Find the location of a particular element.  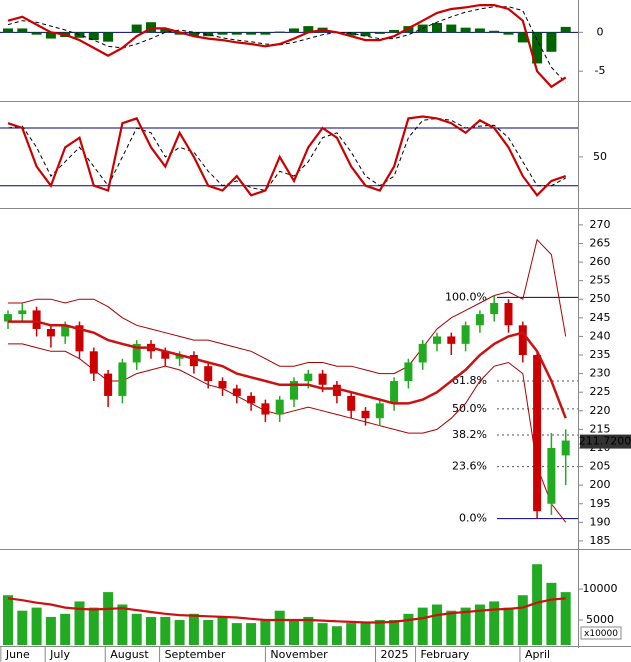

last-price-label: 211.7200 is located at coordinates (605, 441).